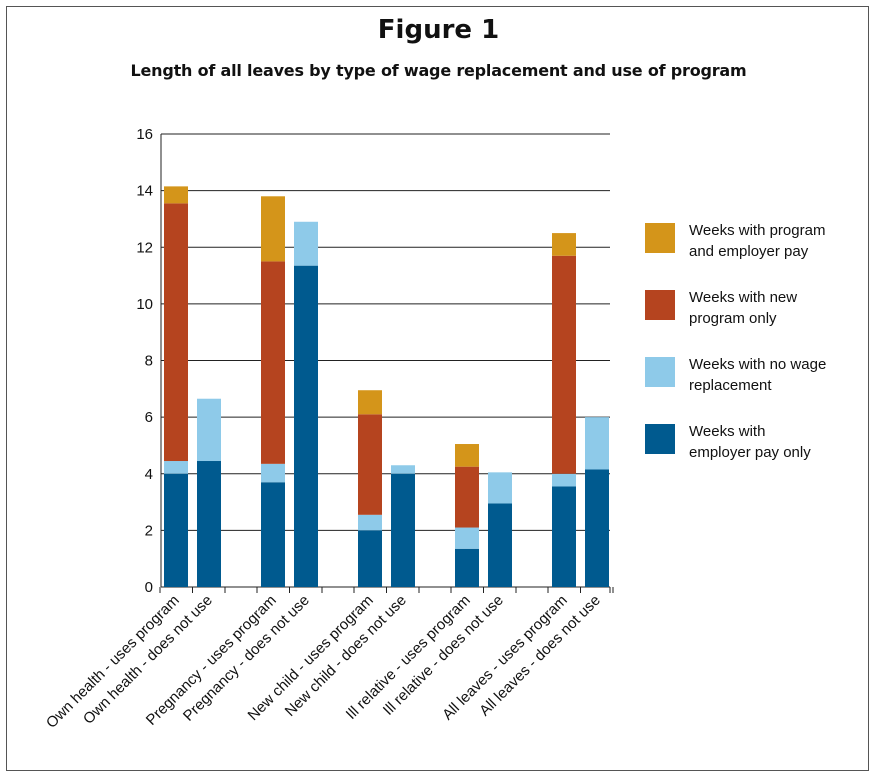  What do you see at coordinates (149, 361) in the screenshot?
I see `y-tick-label: 8` at bounding box center [149, 361].